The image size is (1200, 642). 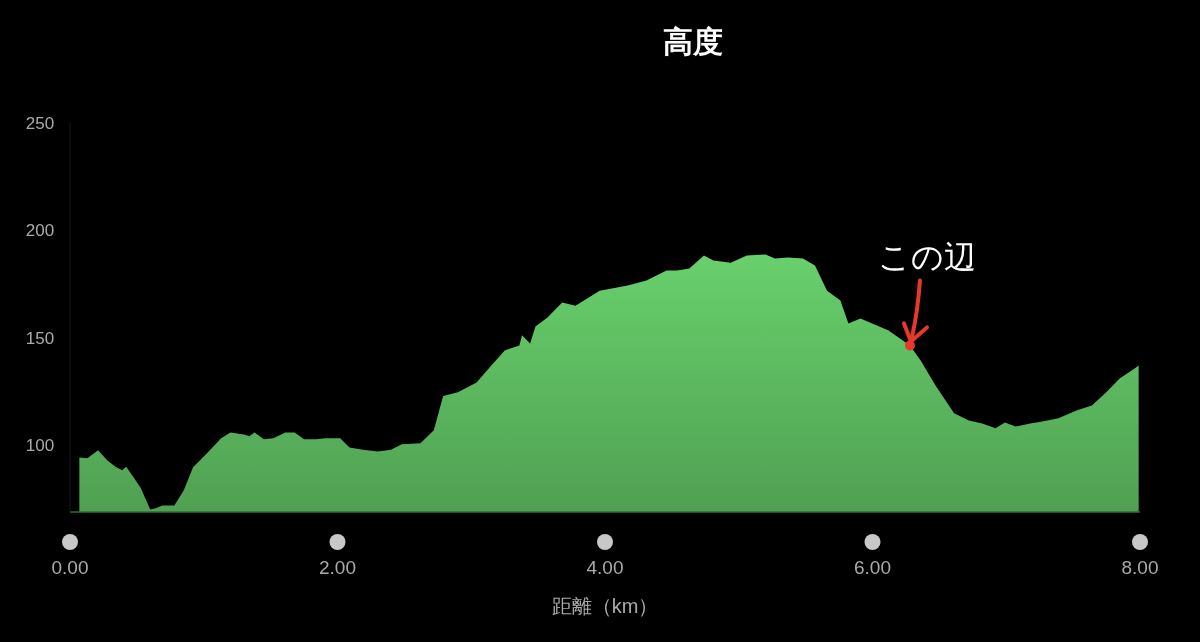 What do you see at coordinates (1140, 567) in the screenshot?
I see `x-tick-label: 8.00` at bounding box center [1140, 567].